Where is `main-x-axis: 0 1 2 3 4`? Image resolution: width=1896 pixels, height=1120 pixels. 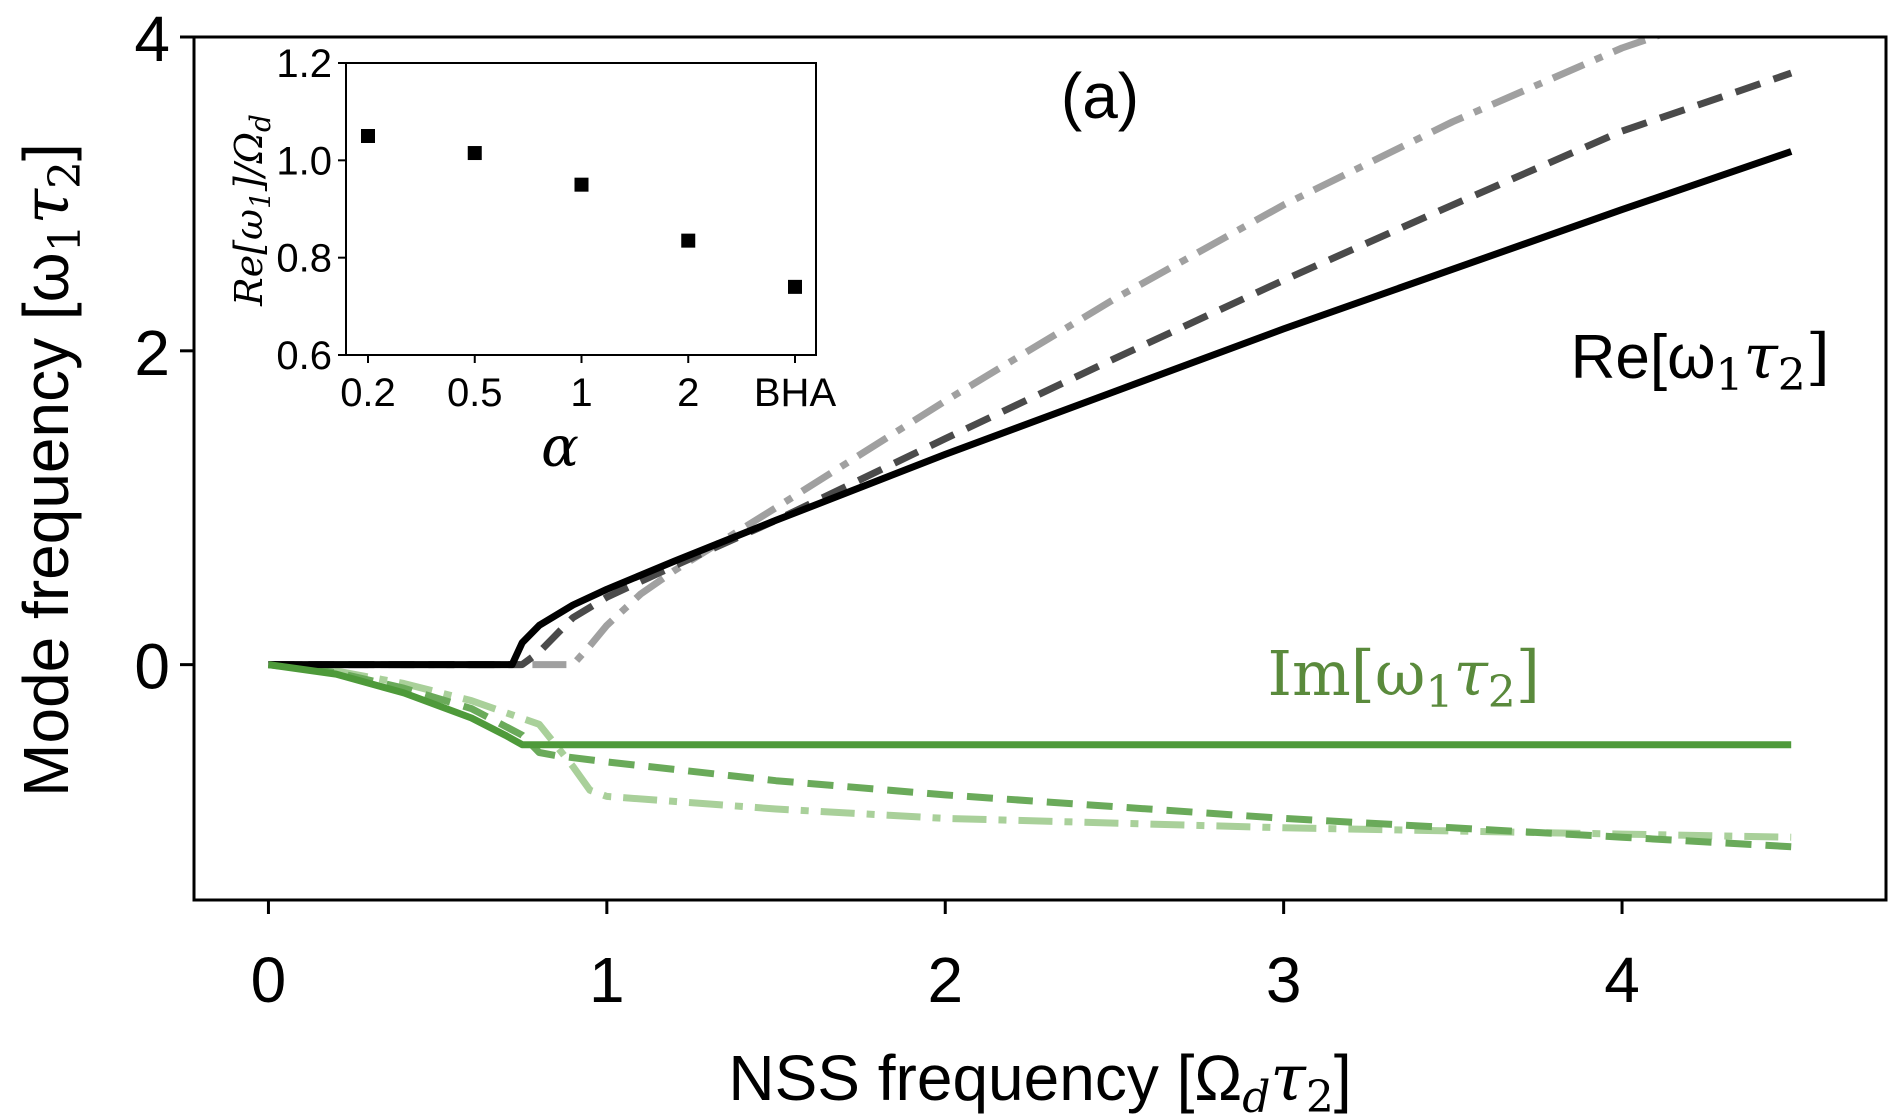
main-x-axis: 0 1 2 3 4 is located at coordinates (945, 958).